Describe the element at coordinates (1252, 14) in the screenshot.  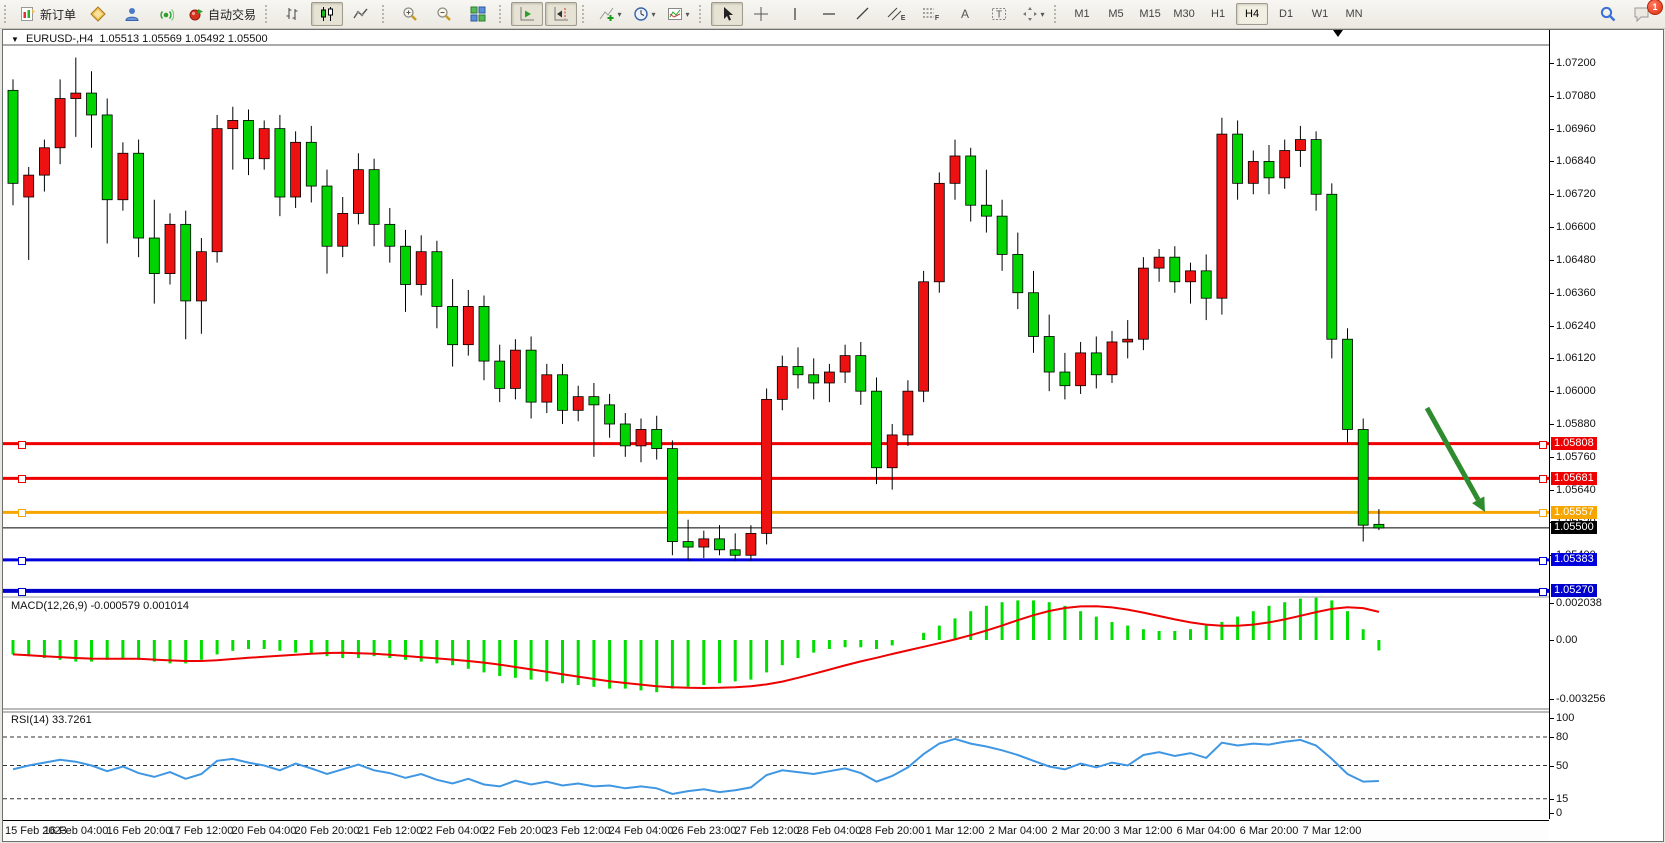
I see `timeframe-h4-button: H4` at that location.